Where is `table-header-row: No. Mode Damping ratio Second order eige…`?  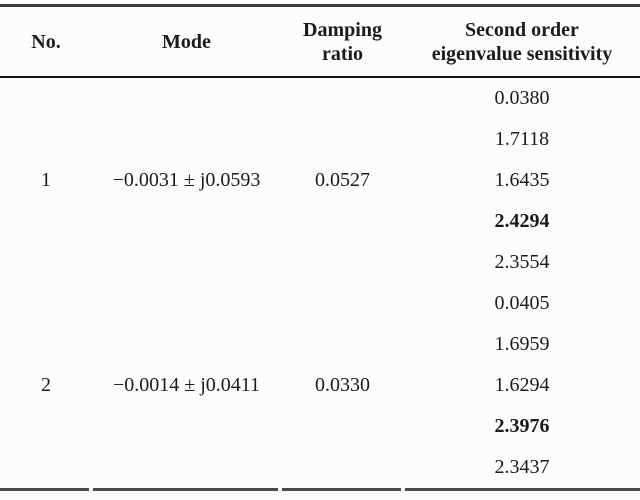 table-header-row: No. Mode Damping ratio Second order eige… is located at coordinates (320, 41).